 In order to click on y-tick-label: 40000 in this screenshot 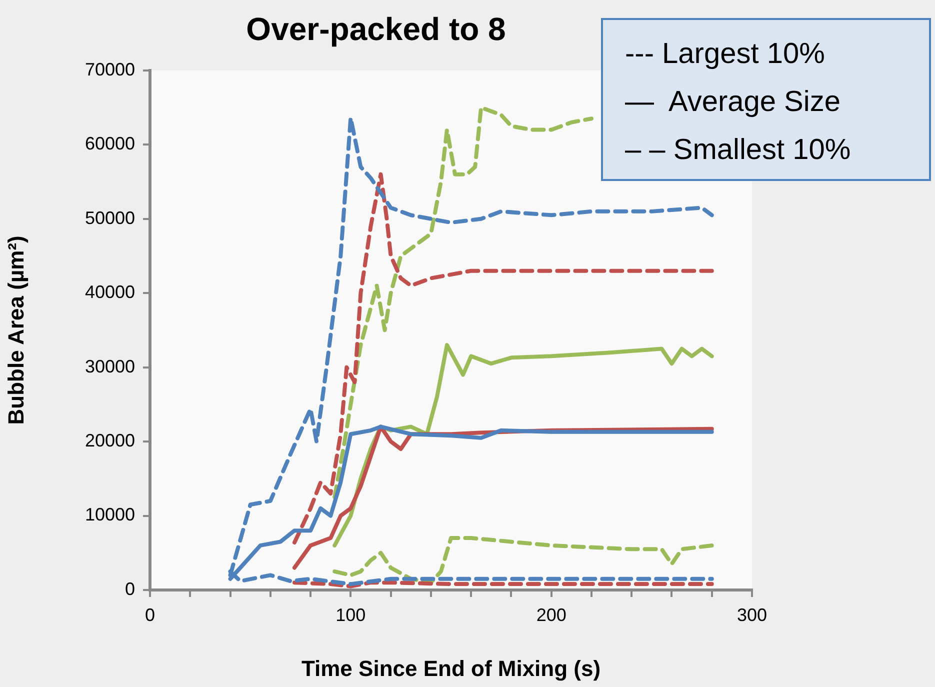, I will do `click(109, 292)`.